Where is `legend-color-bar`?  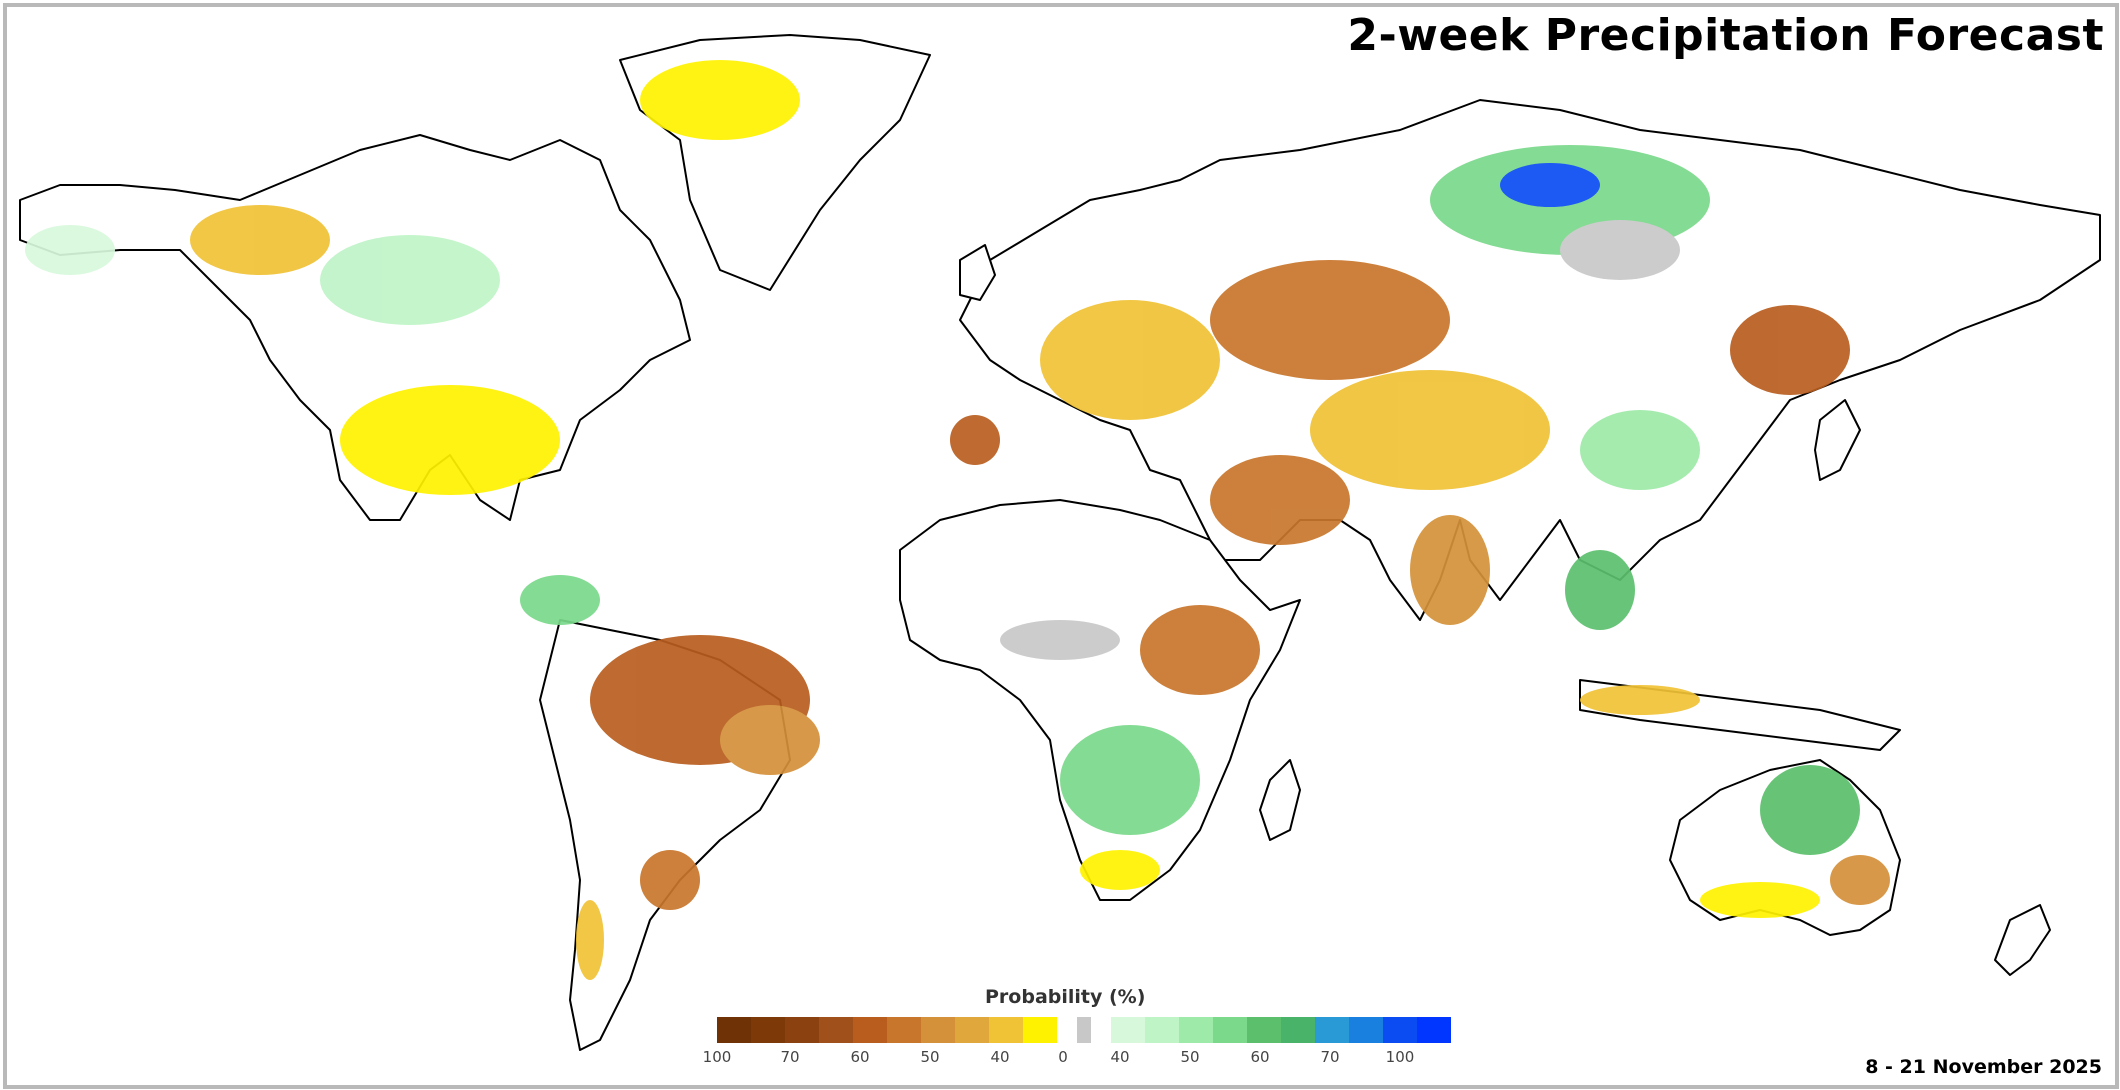
legend-color-bar is located at coordinates (1084, 1030).